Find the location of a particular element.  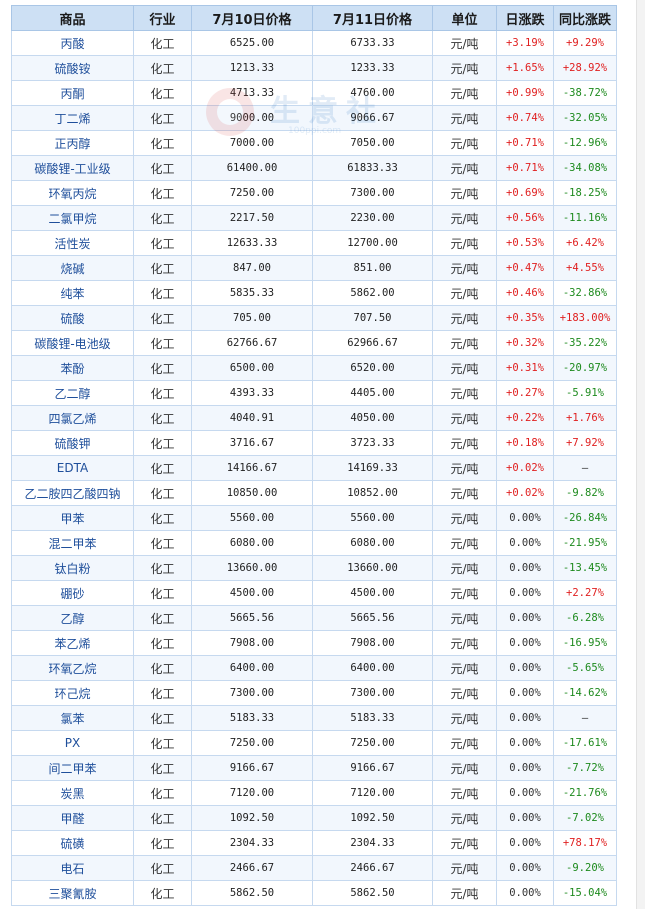

day-change-cell: +0.31% is located at coordinates (525, 368).